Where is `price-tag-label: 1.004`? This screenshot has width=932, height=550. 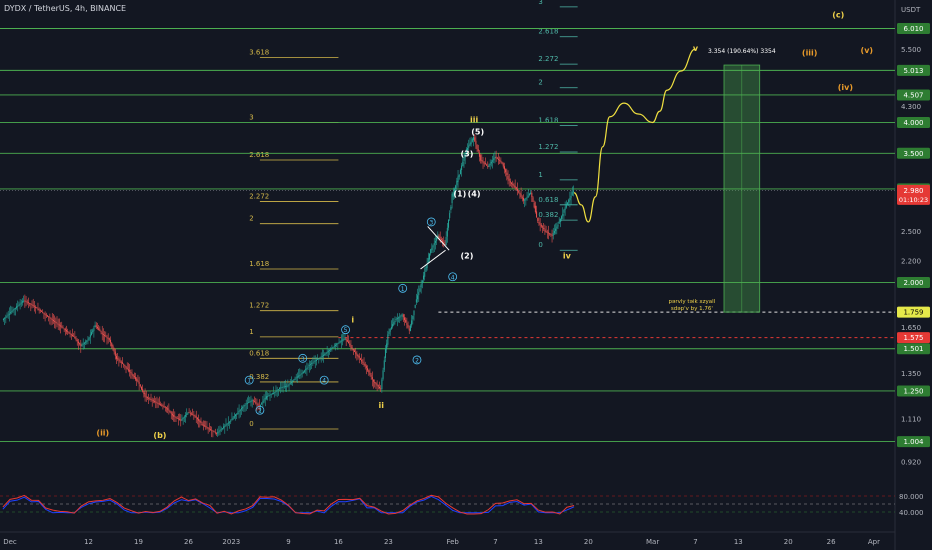
price-tag-label: 1.004 is located at coordinates (913, 442).